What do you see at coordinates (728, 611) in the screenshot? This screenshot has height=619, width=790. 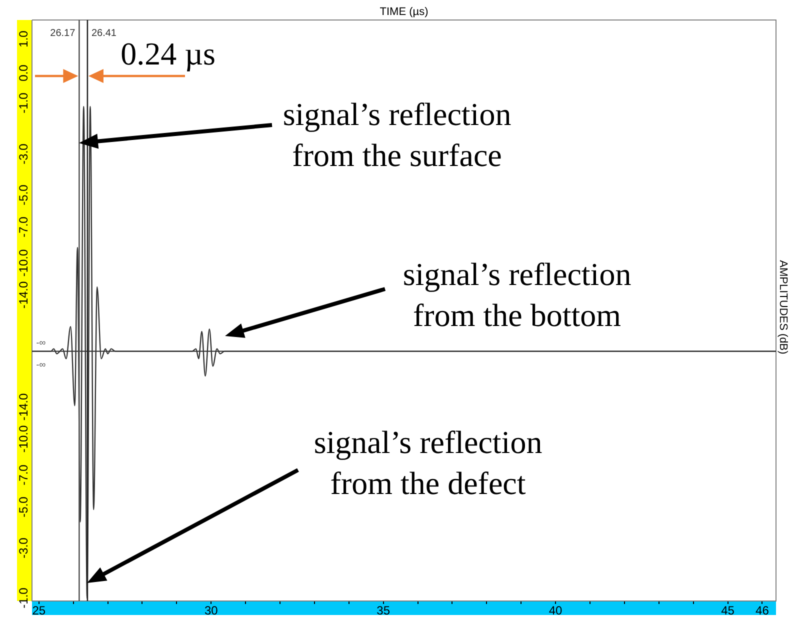 I see `x-tick-label: 45` at bounding box center [728, 611].